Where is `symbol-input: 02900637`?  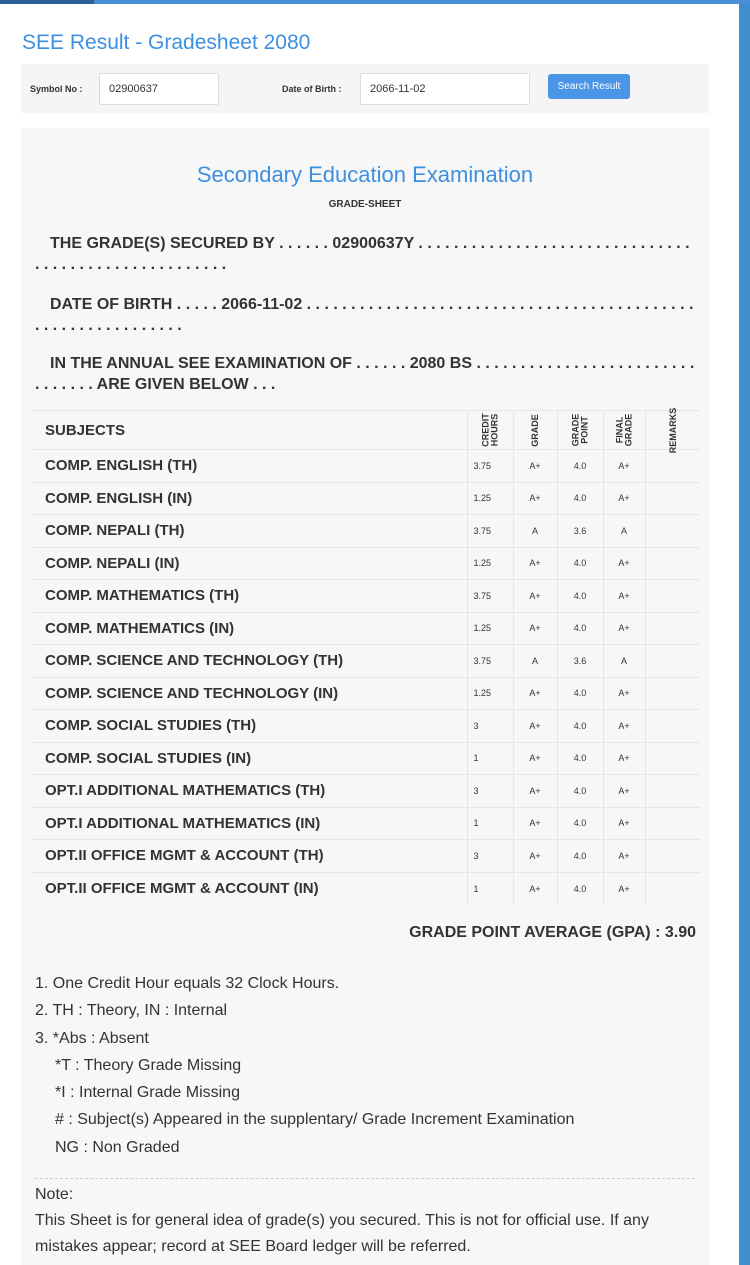
symbol-input: 02900637 is located at coordinates (159, 89).